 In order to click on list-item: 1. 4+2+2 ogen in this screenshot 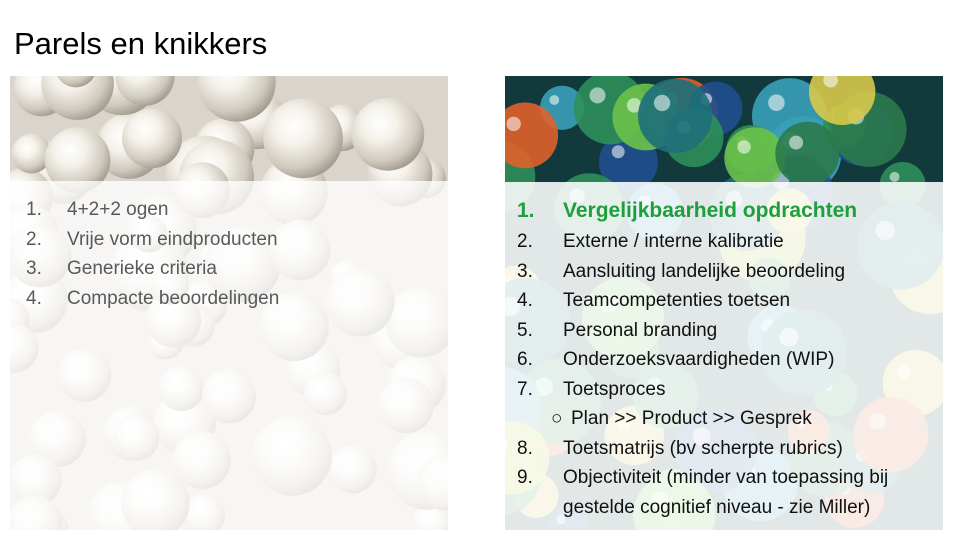, I will do `click(97, 209)`.